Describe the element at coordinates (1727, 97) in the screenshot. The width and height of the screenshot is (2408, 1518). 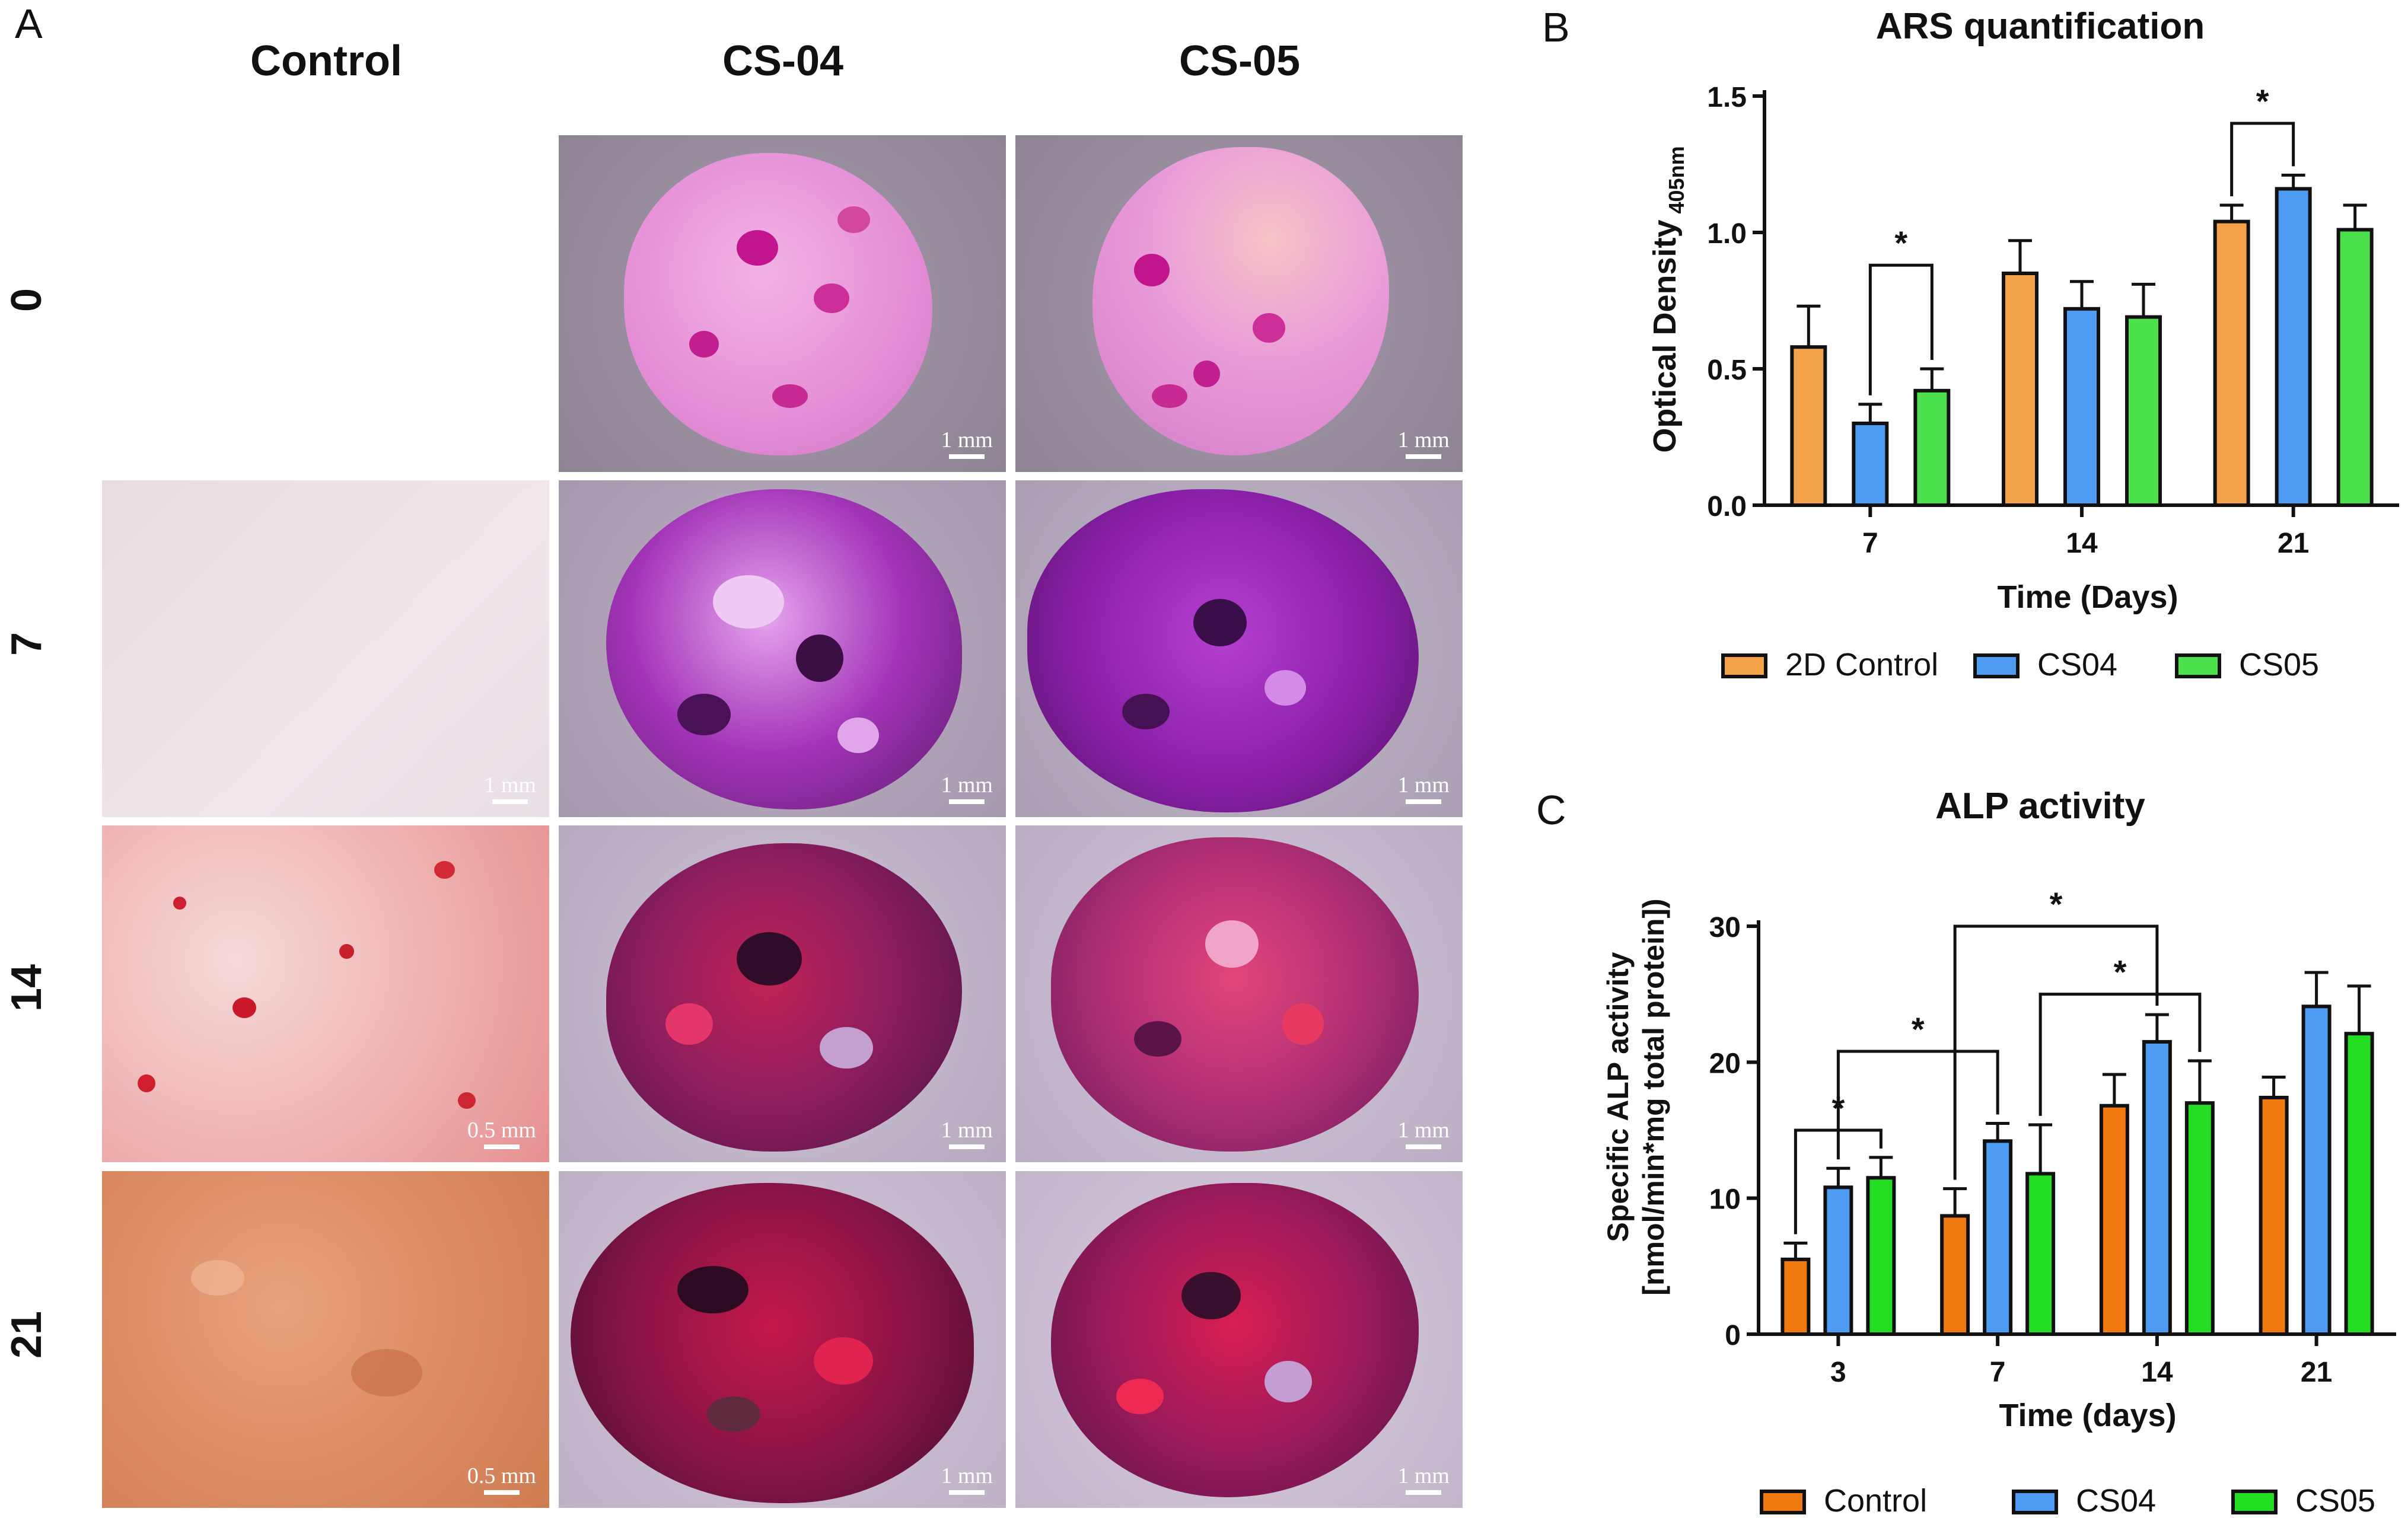
I see `y-tick-label: 1.5` at that location.